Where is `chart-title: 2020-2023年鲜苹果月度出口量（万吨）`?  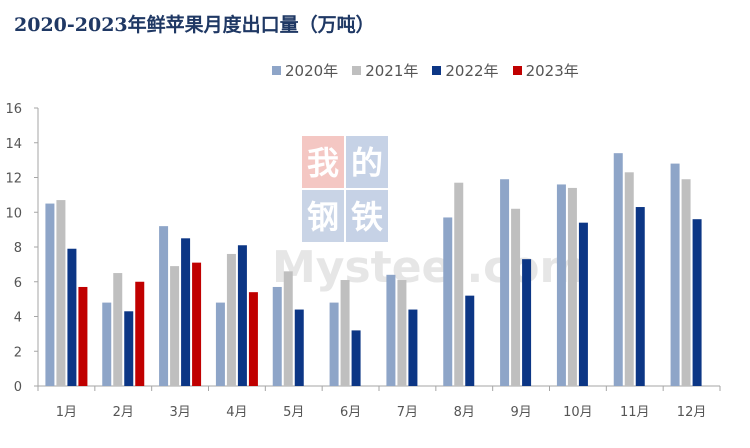
chart-title: 2020-2023年鲜苹果月度出口量（万吨） is located at coordinates (194, 25).